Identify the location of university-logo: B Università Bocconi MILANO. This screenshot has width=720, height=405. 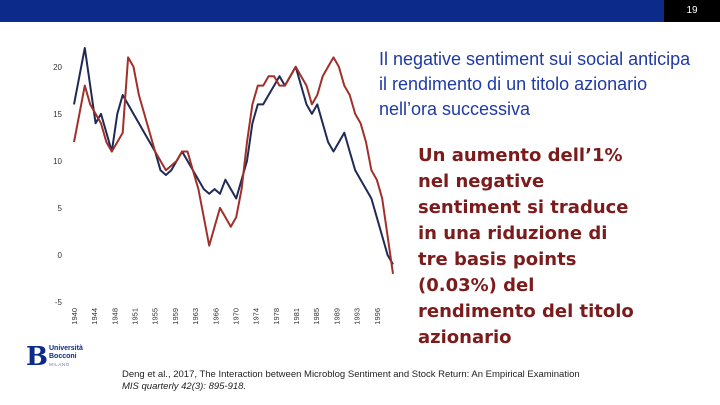
(81, 357).